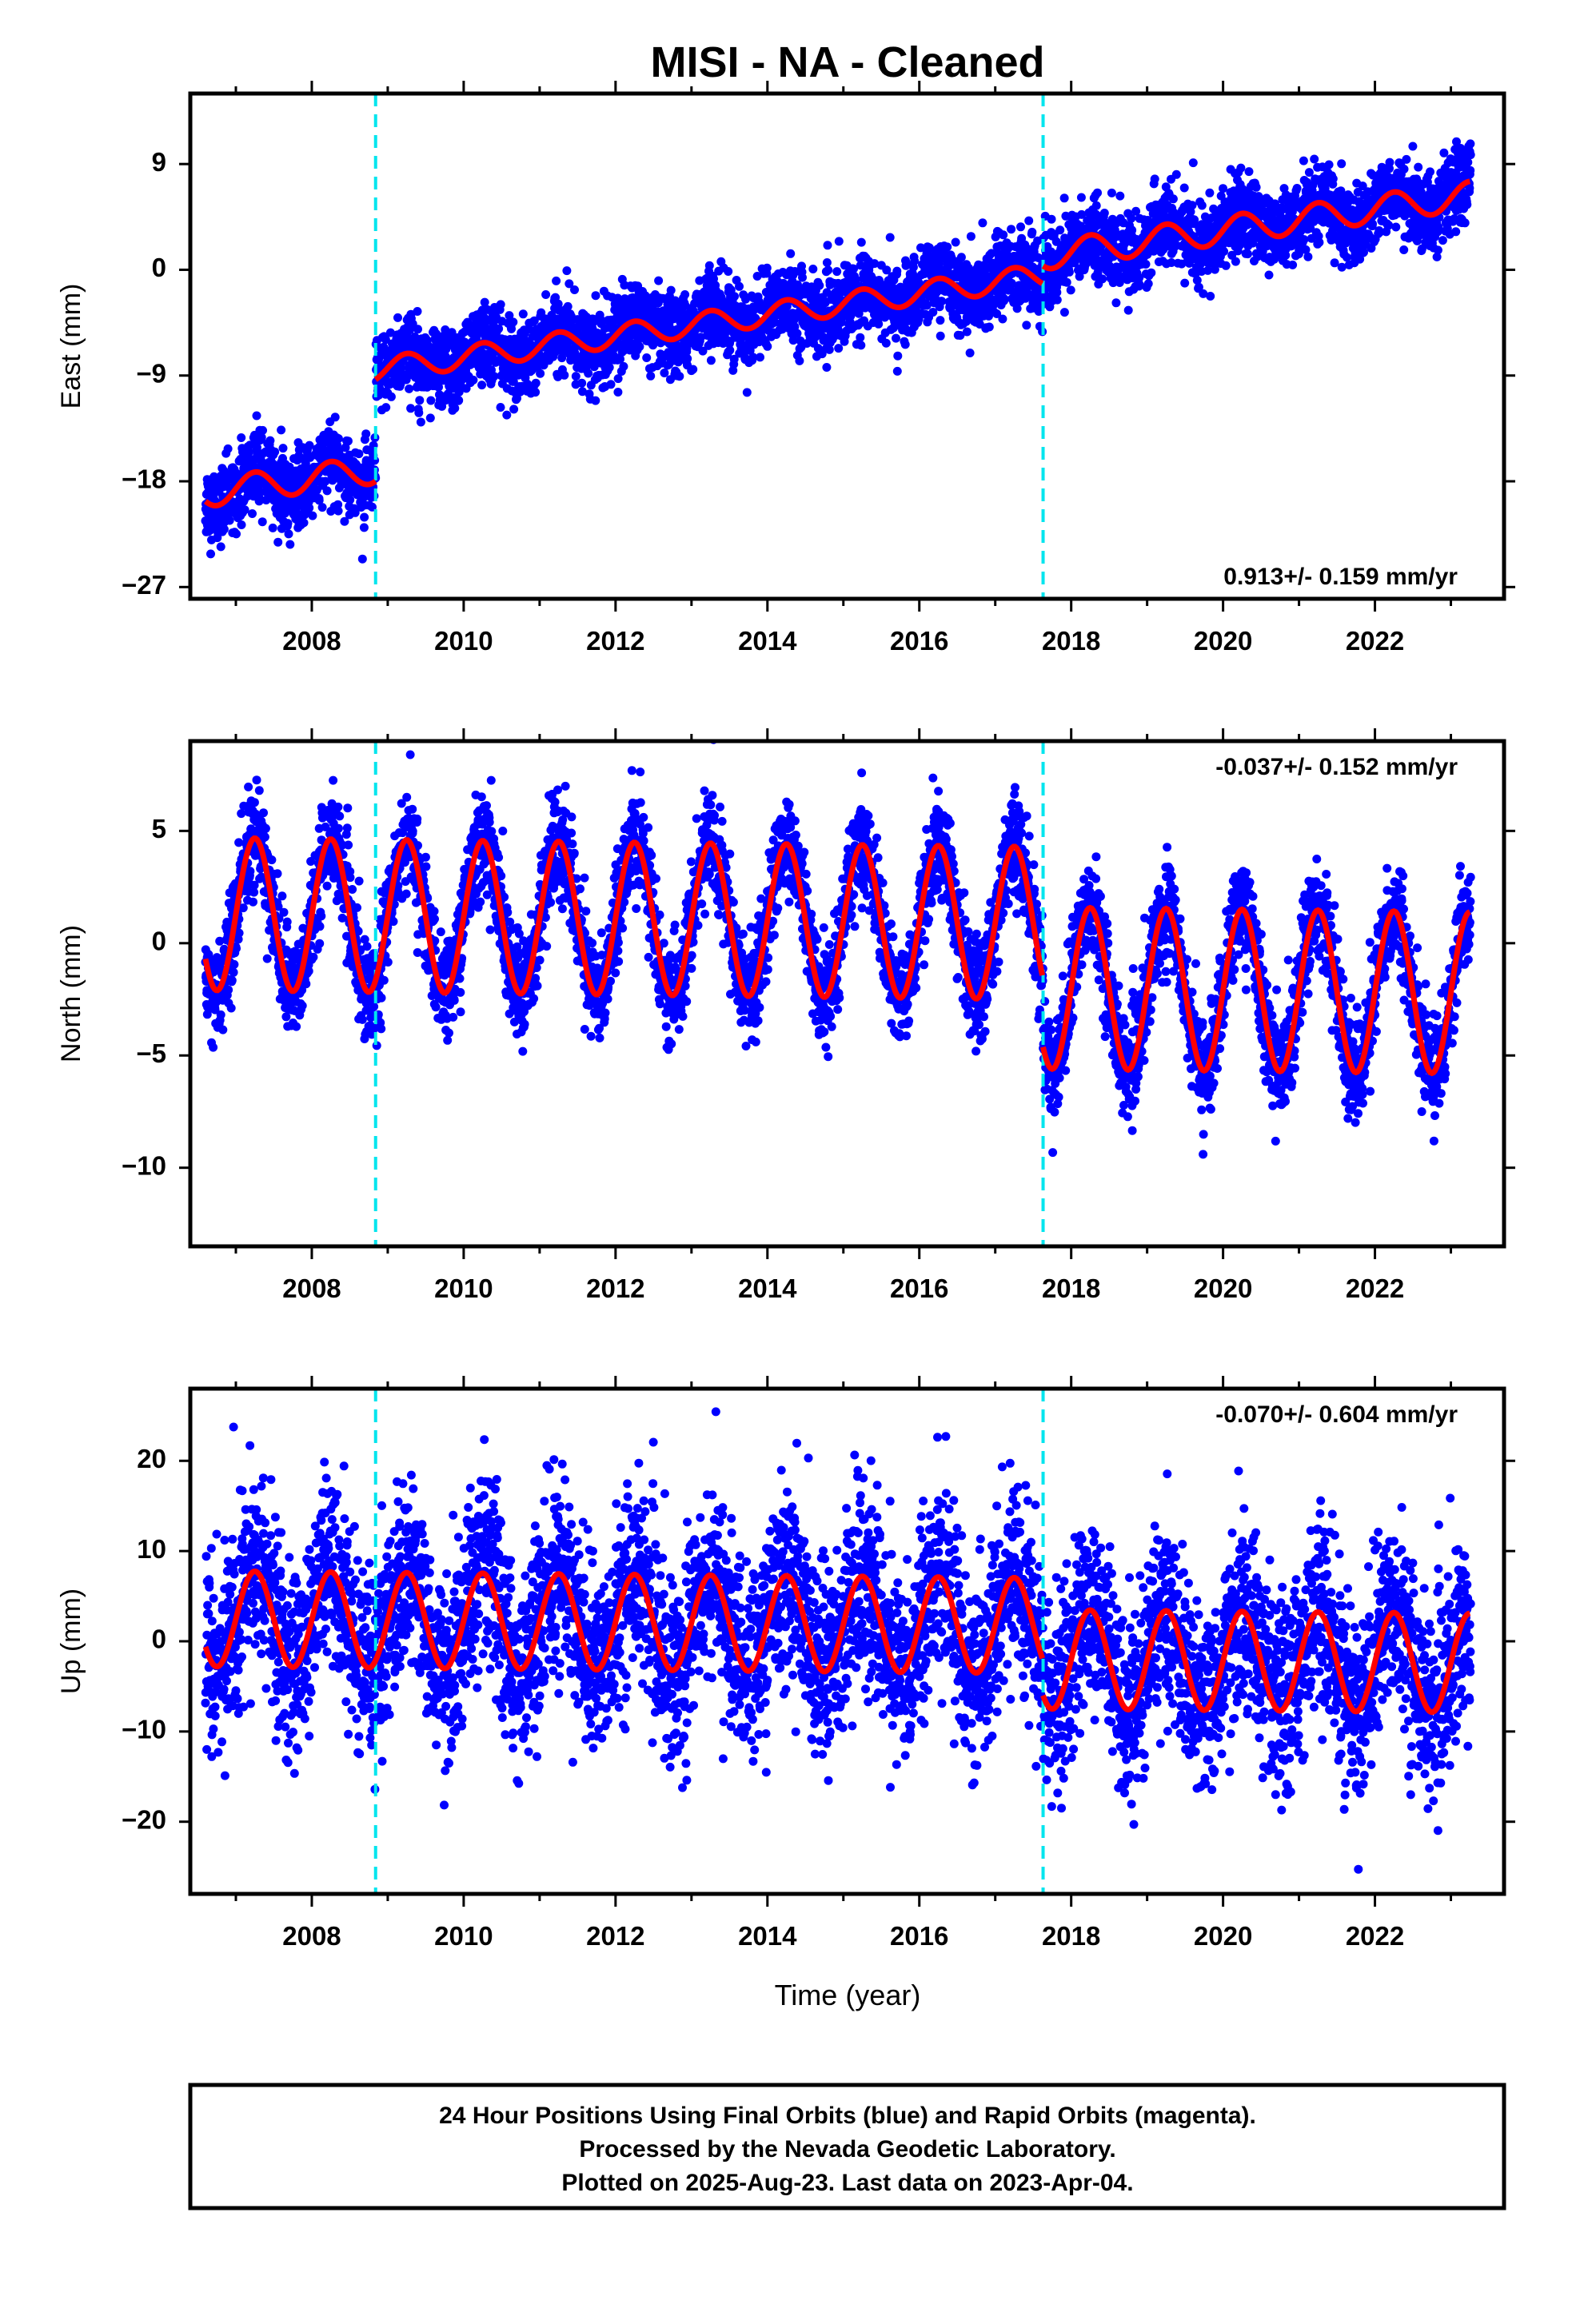 Image resolution: width=1580 pixels, height=2324 pixels. What do you see at coordinates (671, 290) in the screenshot?
I see `data-point-1972` at bounding box center [671, 290].